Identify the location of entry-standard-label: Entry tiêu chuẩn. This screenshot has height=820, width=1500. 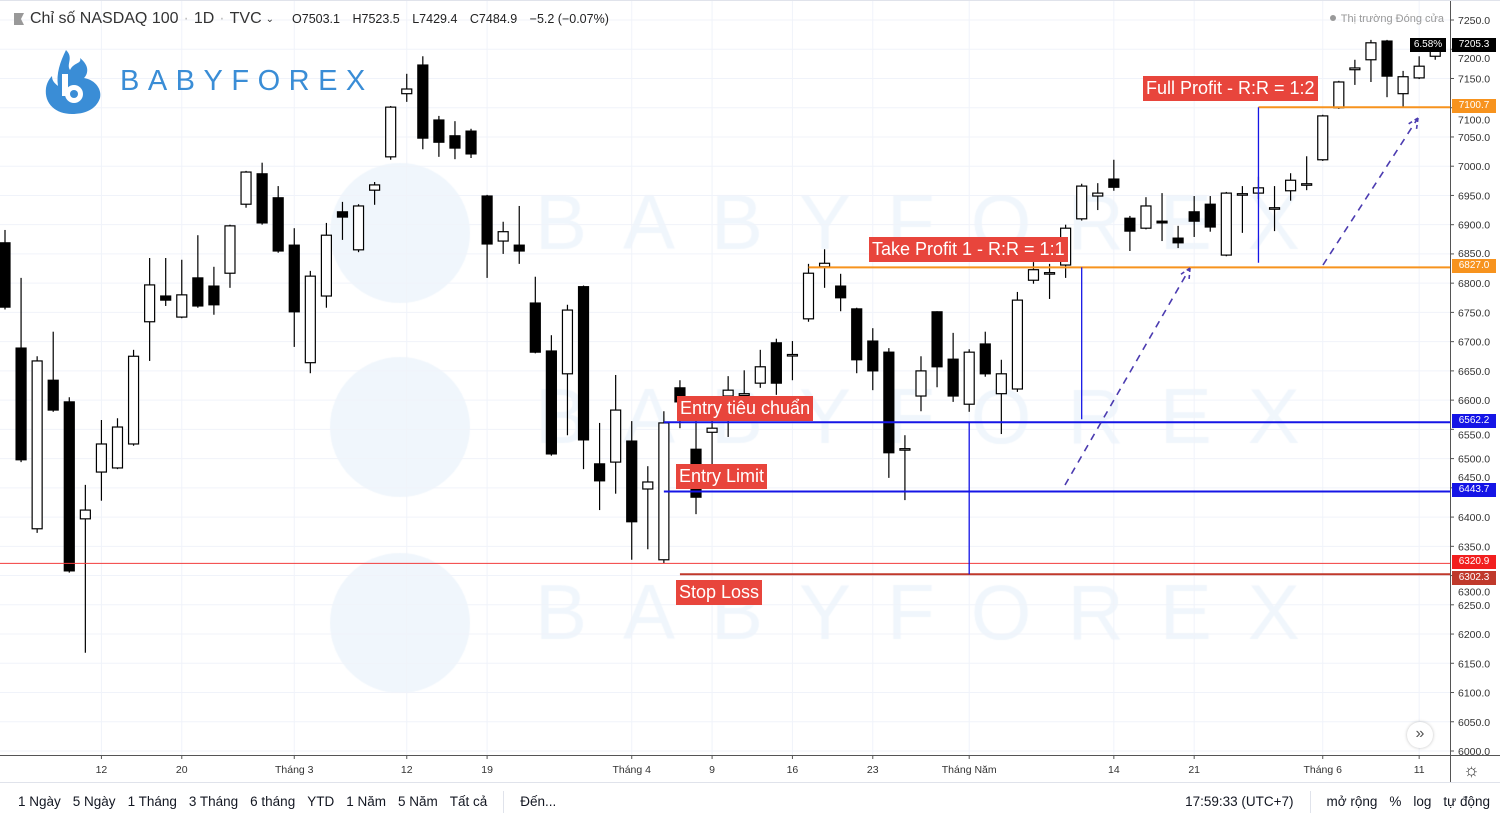
(745, 408).